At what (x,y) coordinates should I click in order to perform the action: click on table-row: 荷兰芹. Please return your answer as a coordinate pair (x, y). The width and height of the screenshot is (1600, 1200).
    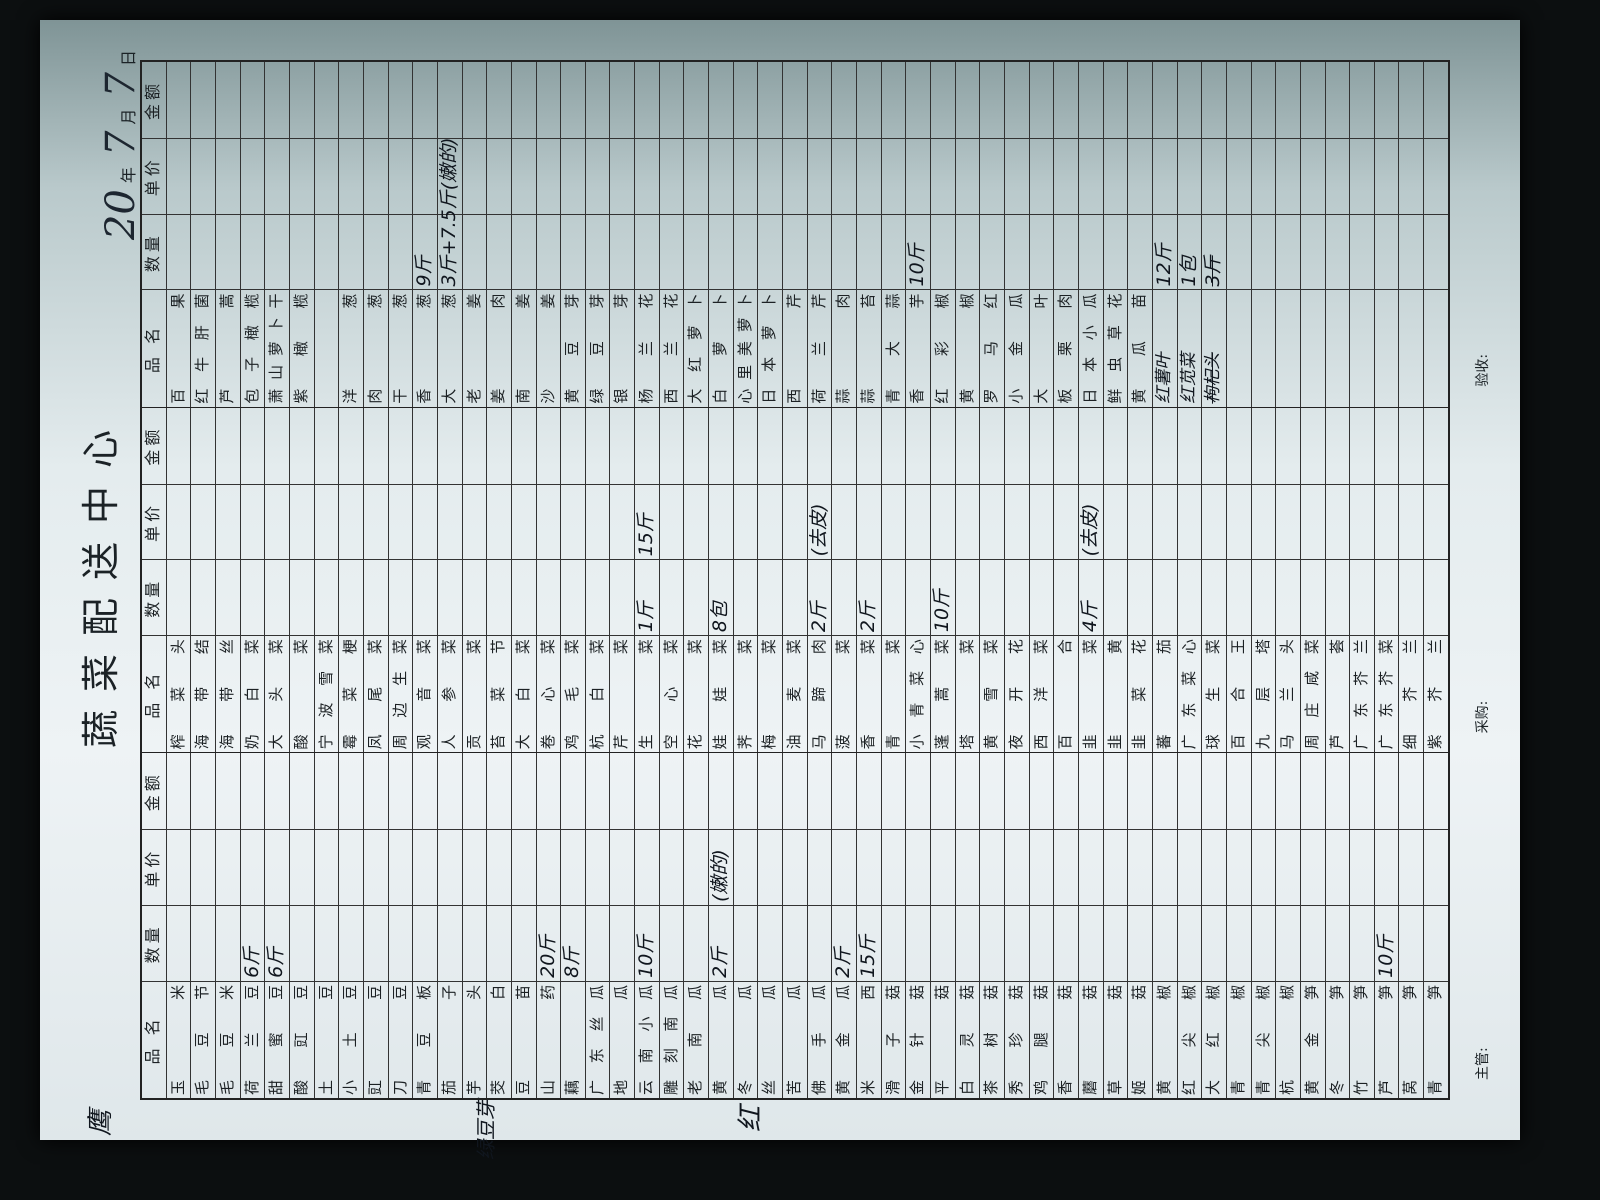
    Looking at the image, I should click on (820, 234).